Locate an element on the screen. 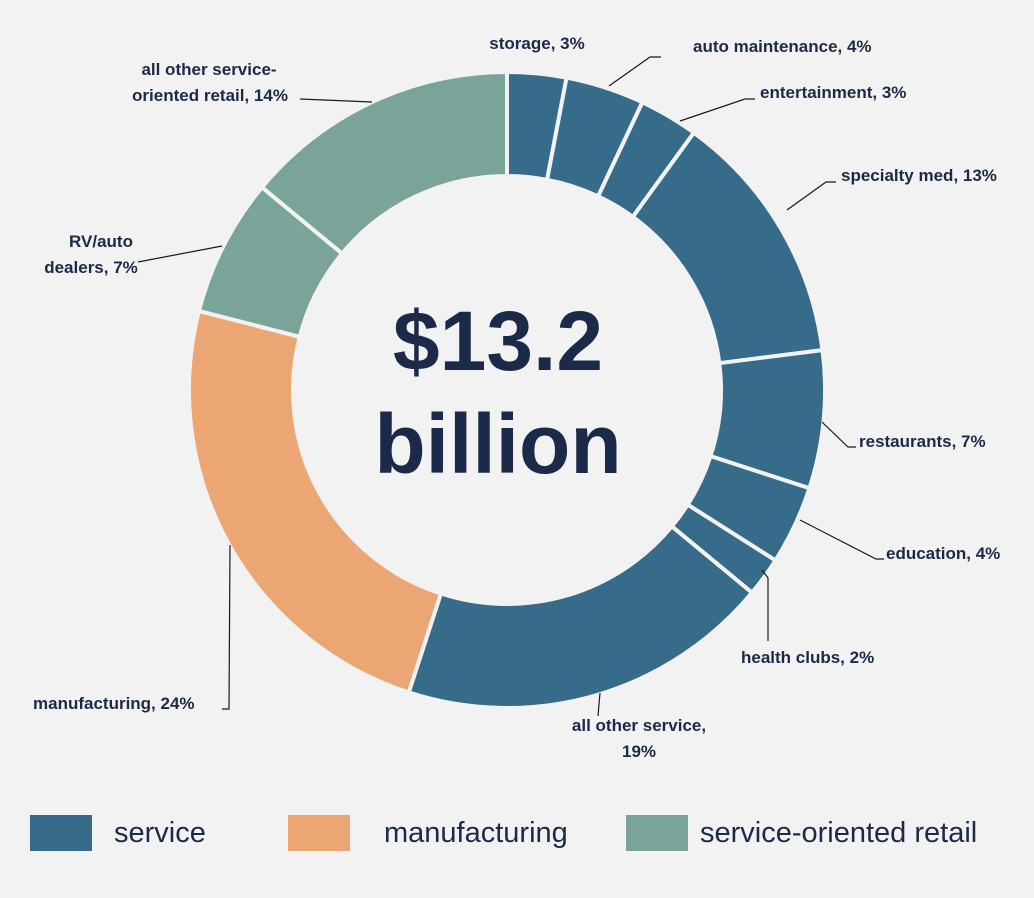 This screenshot has width=1034, height=898. legend-item-service: service is located at coordinates (118, 833).